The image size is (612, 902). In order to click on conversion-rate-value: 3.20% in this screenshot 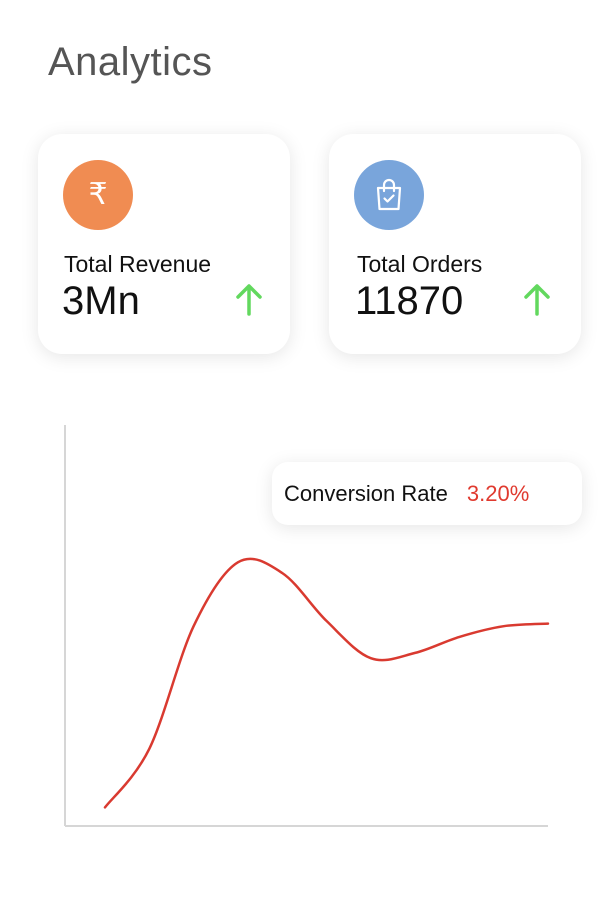, I will do `click(498, 493)`.